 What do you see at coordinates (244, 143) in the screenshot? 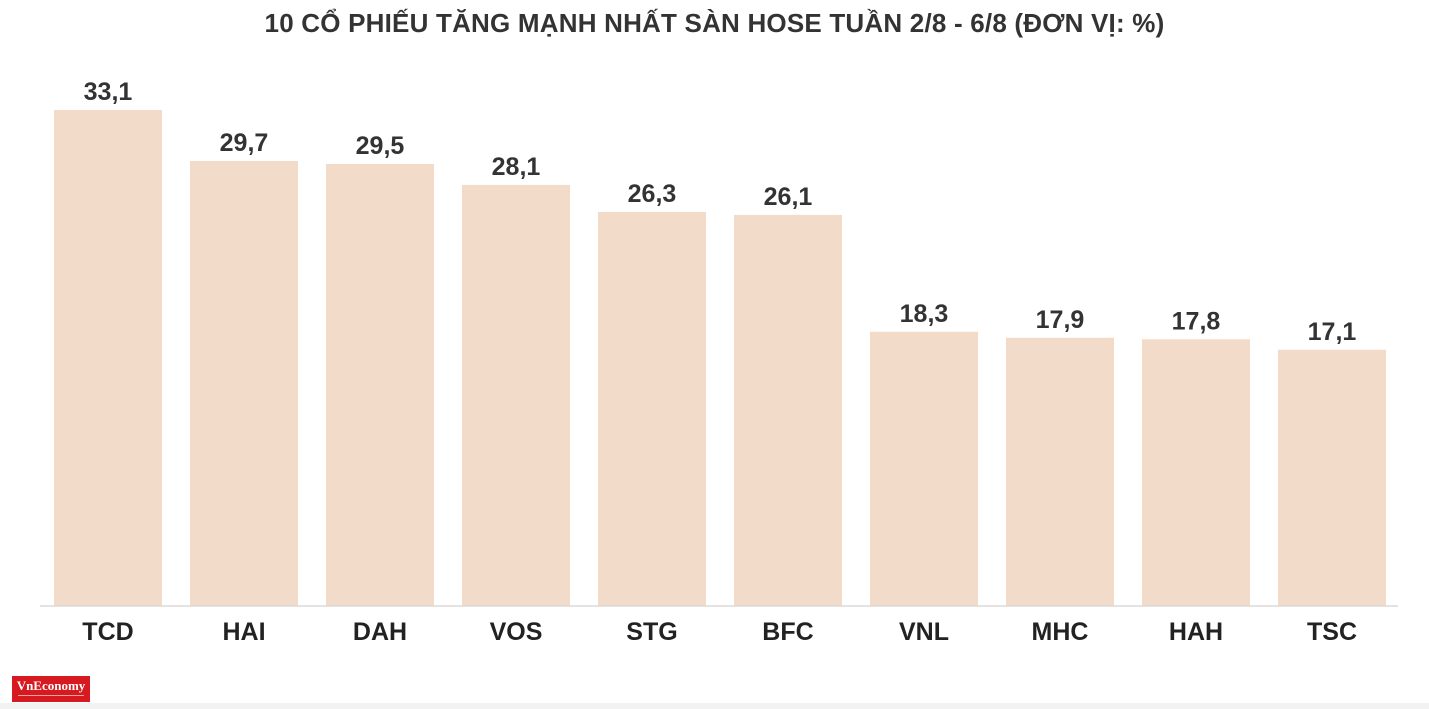
I see `value-label-hai: 29,7` at bounding box center [244, 143].